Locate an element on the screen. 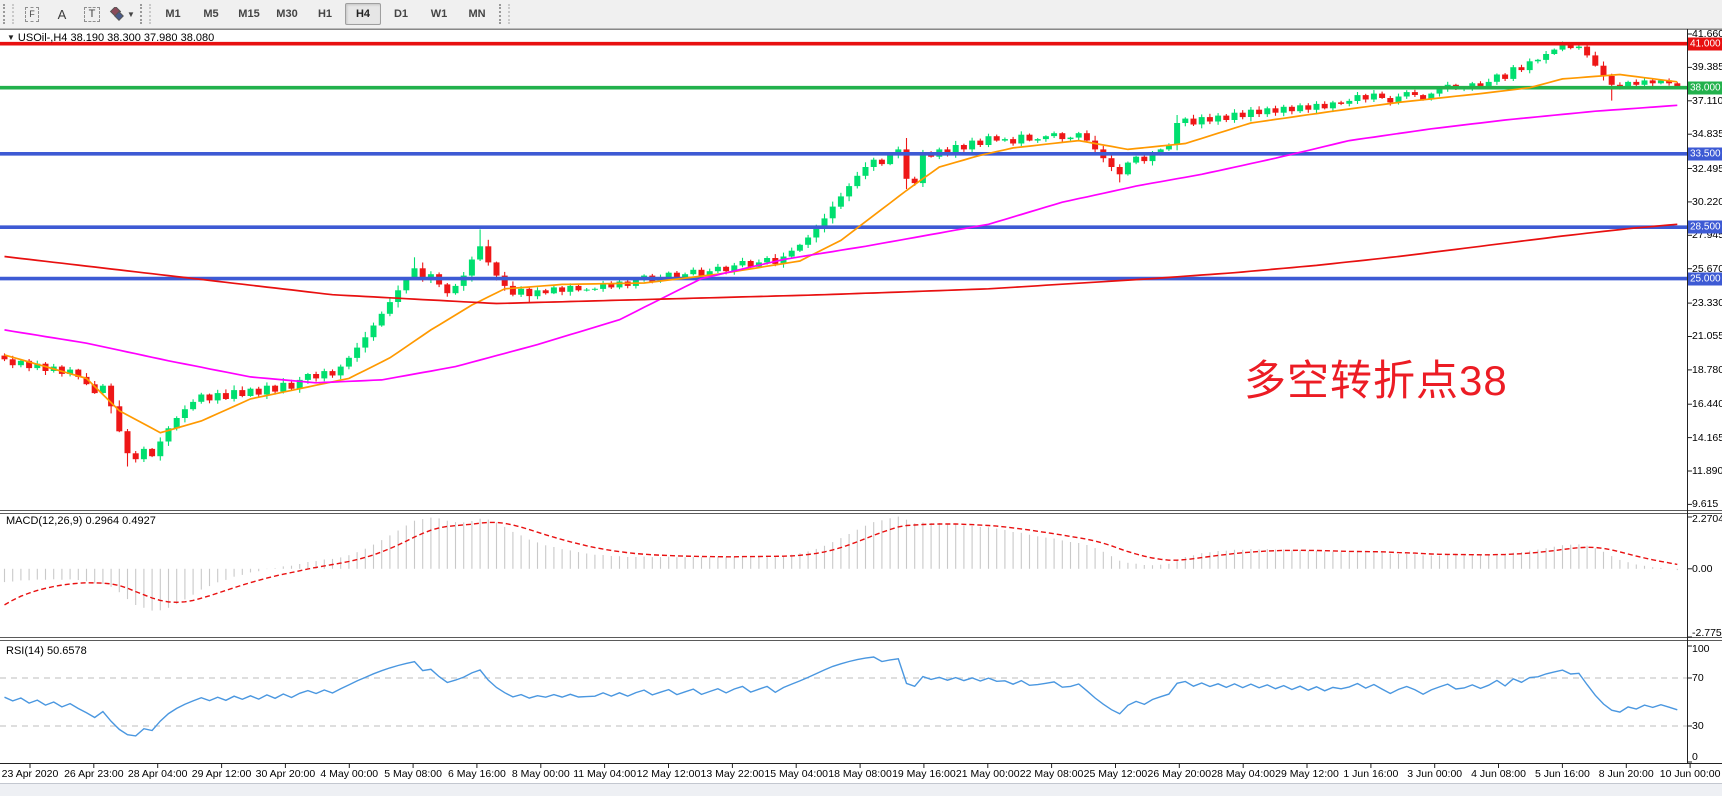  price-axis-tick-label: 30.220 is located at coordinates (1707, 201).